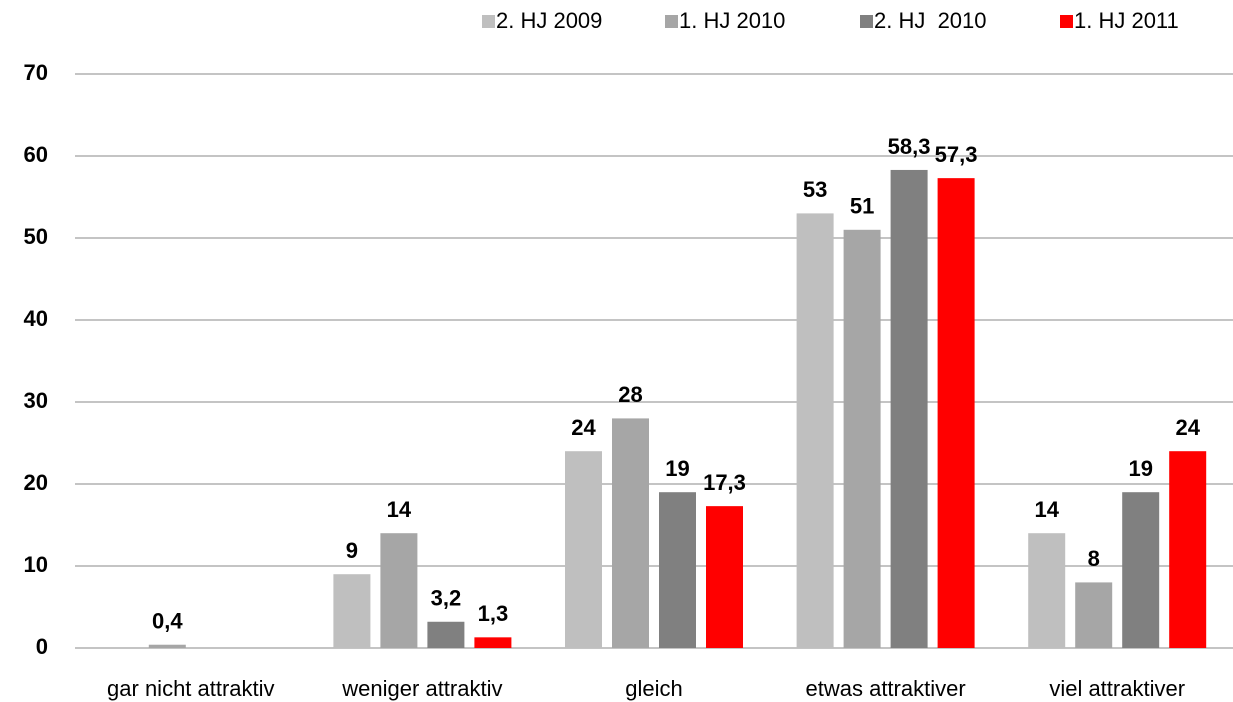 The height and width of the screenshot is (702, 1233). What do you see at coordinates (653, 688) in the screenshot?
I see `x-tick-label: gleich` at bounding box center [653, 688].